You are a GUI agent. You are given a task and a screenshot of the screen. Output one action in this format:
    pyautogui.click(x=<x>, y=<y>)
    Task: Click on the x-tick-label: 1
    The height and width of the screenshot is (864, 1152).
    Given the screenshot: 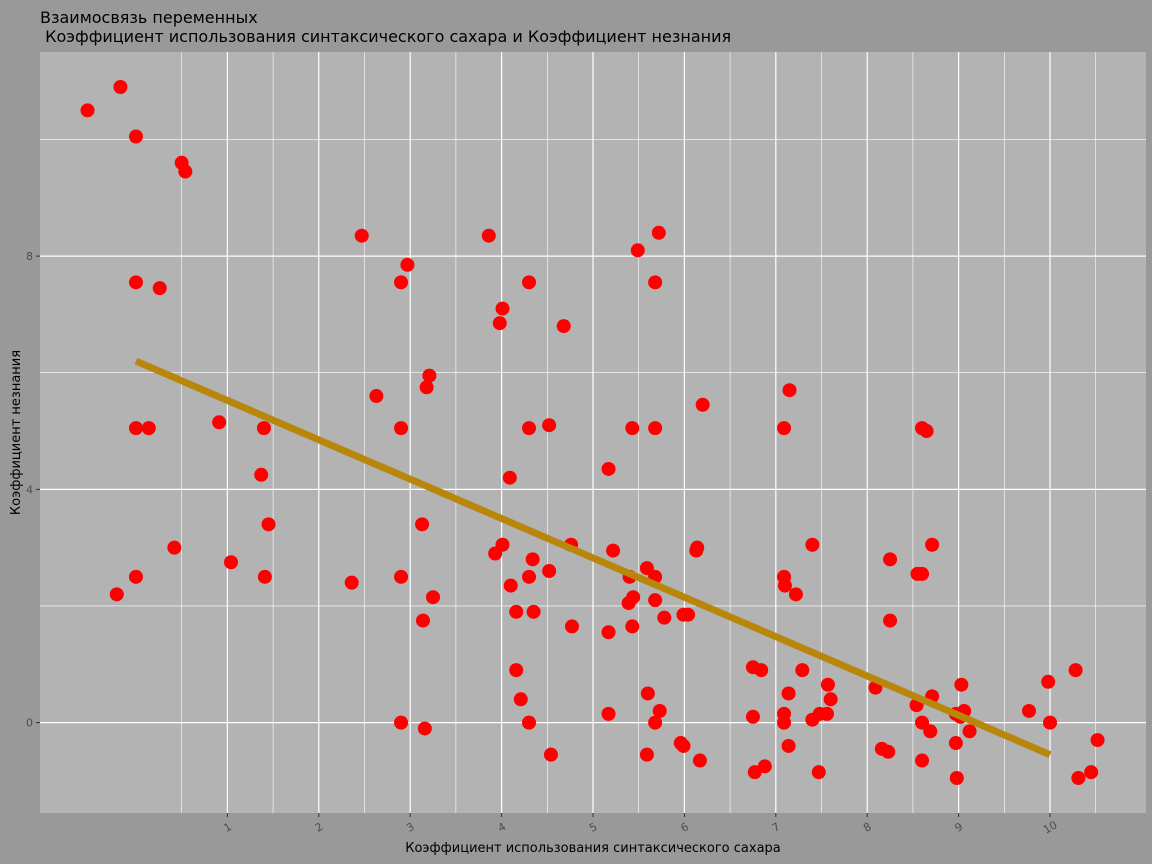 What is the action you would take?
    pyautogui.click(x=227, y=827)
    